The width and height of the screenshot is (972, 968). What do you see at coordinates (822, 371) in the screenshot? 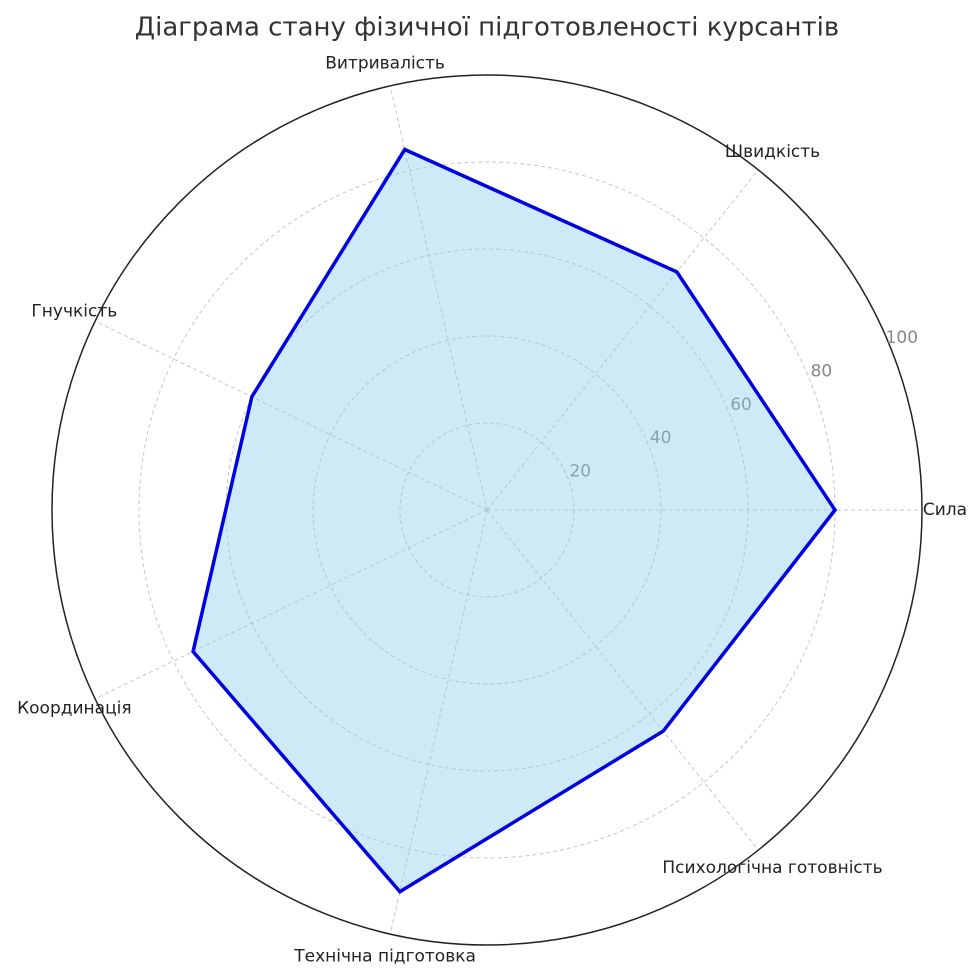
I see `r-tick-label: 80` at bounding box center [822, 371].